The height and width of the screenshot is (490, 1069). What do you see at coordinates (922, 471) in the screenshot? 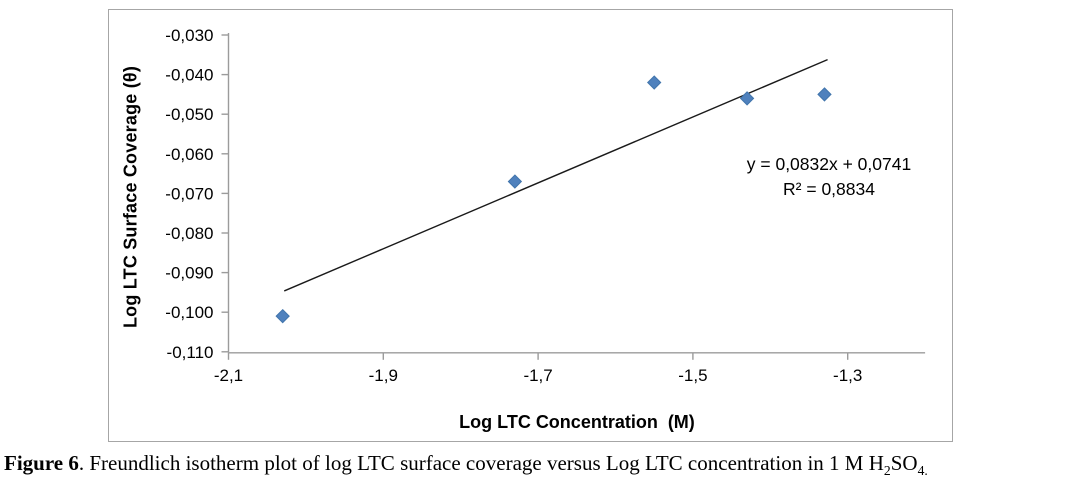
I see `caption-subscript-4: 4.` at bounding box center [922, 471].